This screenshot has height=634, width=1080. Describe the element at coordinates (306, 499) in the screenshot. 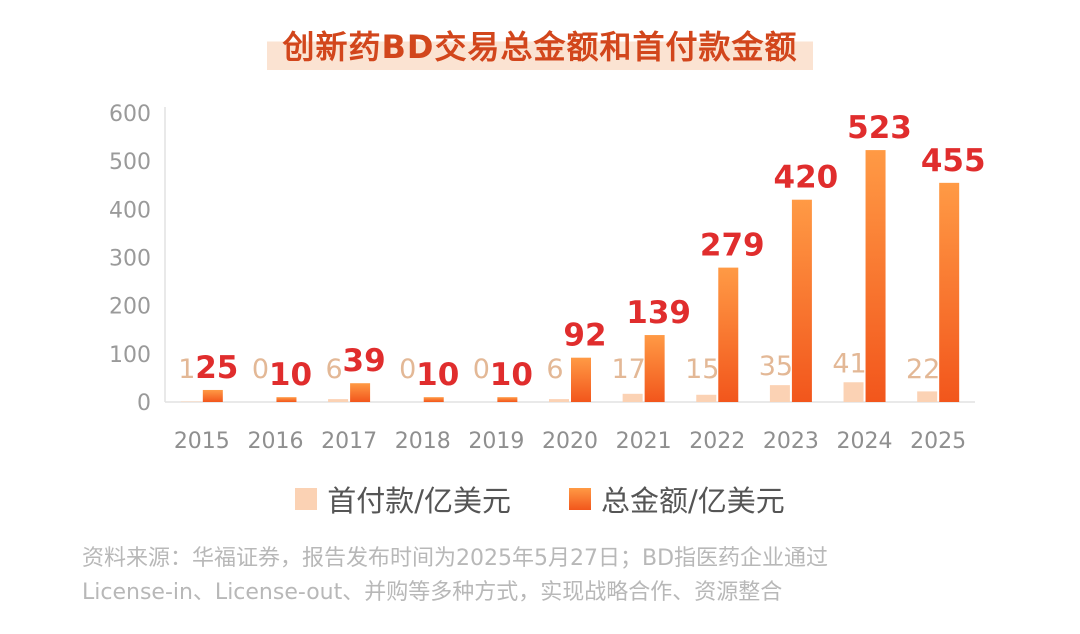

I see `legend-swatch-upfront` at that location.